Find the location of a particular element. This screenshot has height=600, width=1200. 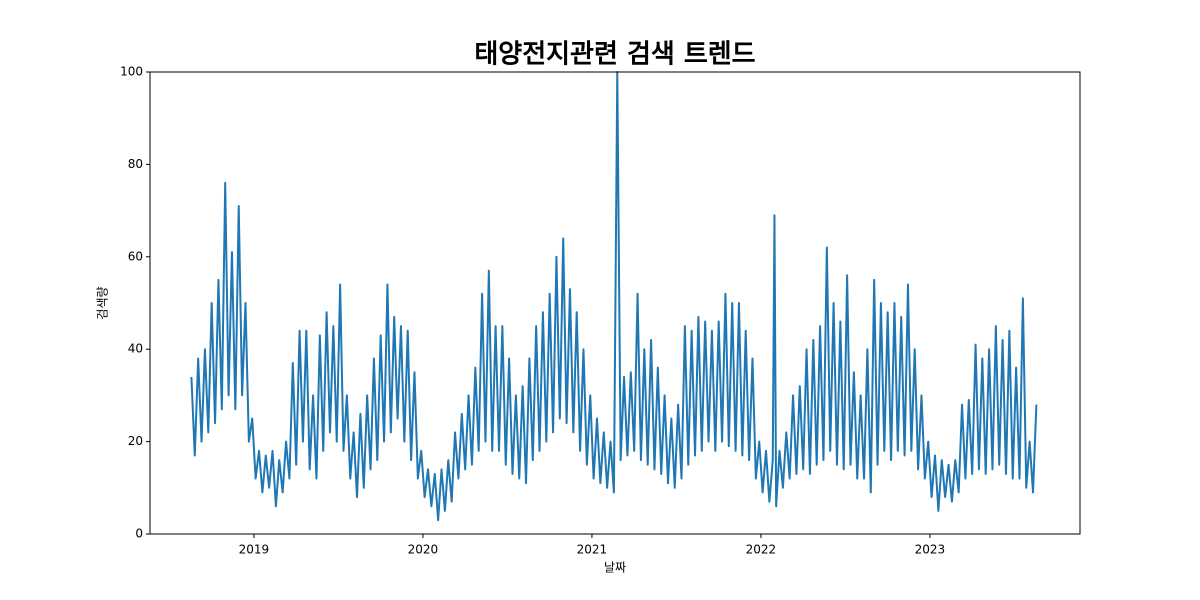

y-tick-label: 100 is located at coordinates (131, 72).